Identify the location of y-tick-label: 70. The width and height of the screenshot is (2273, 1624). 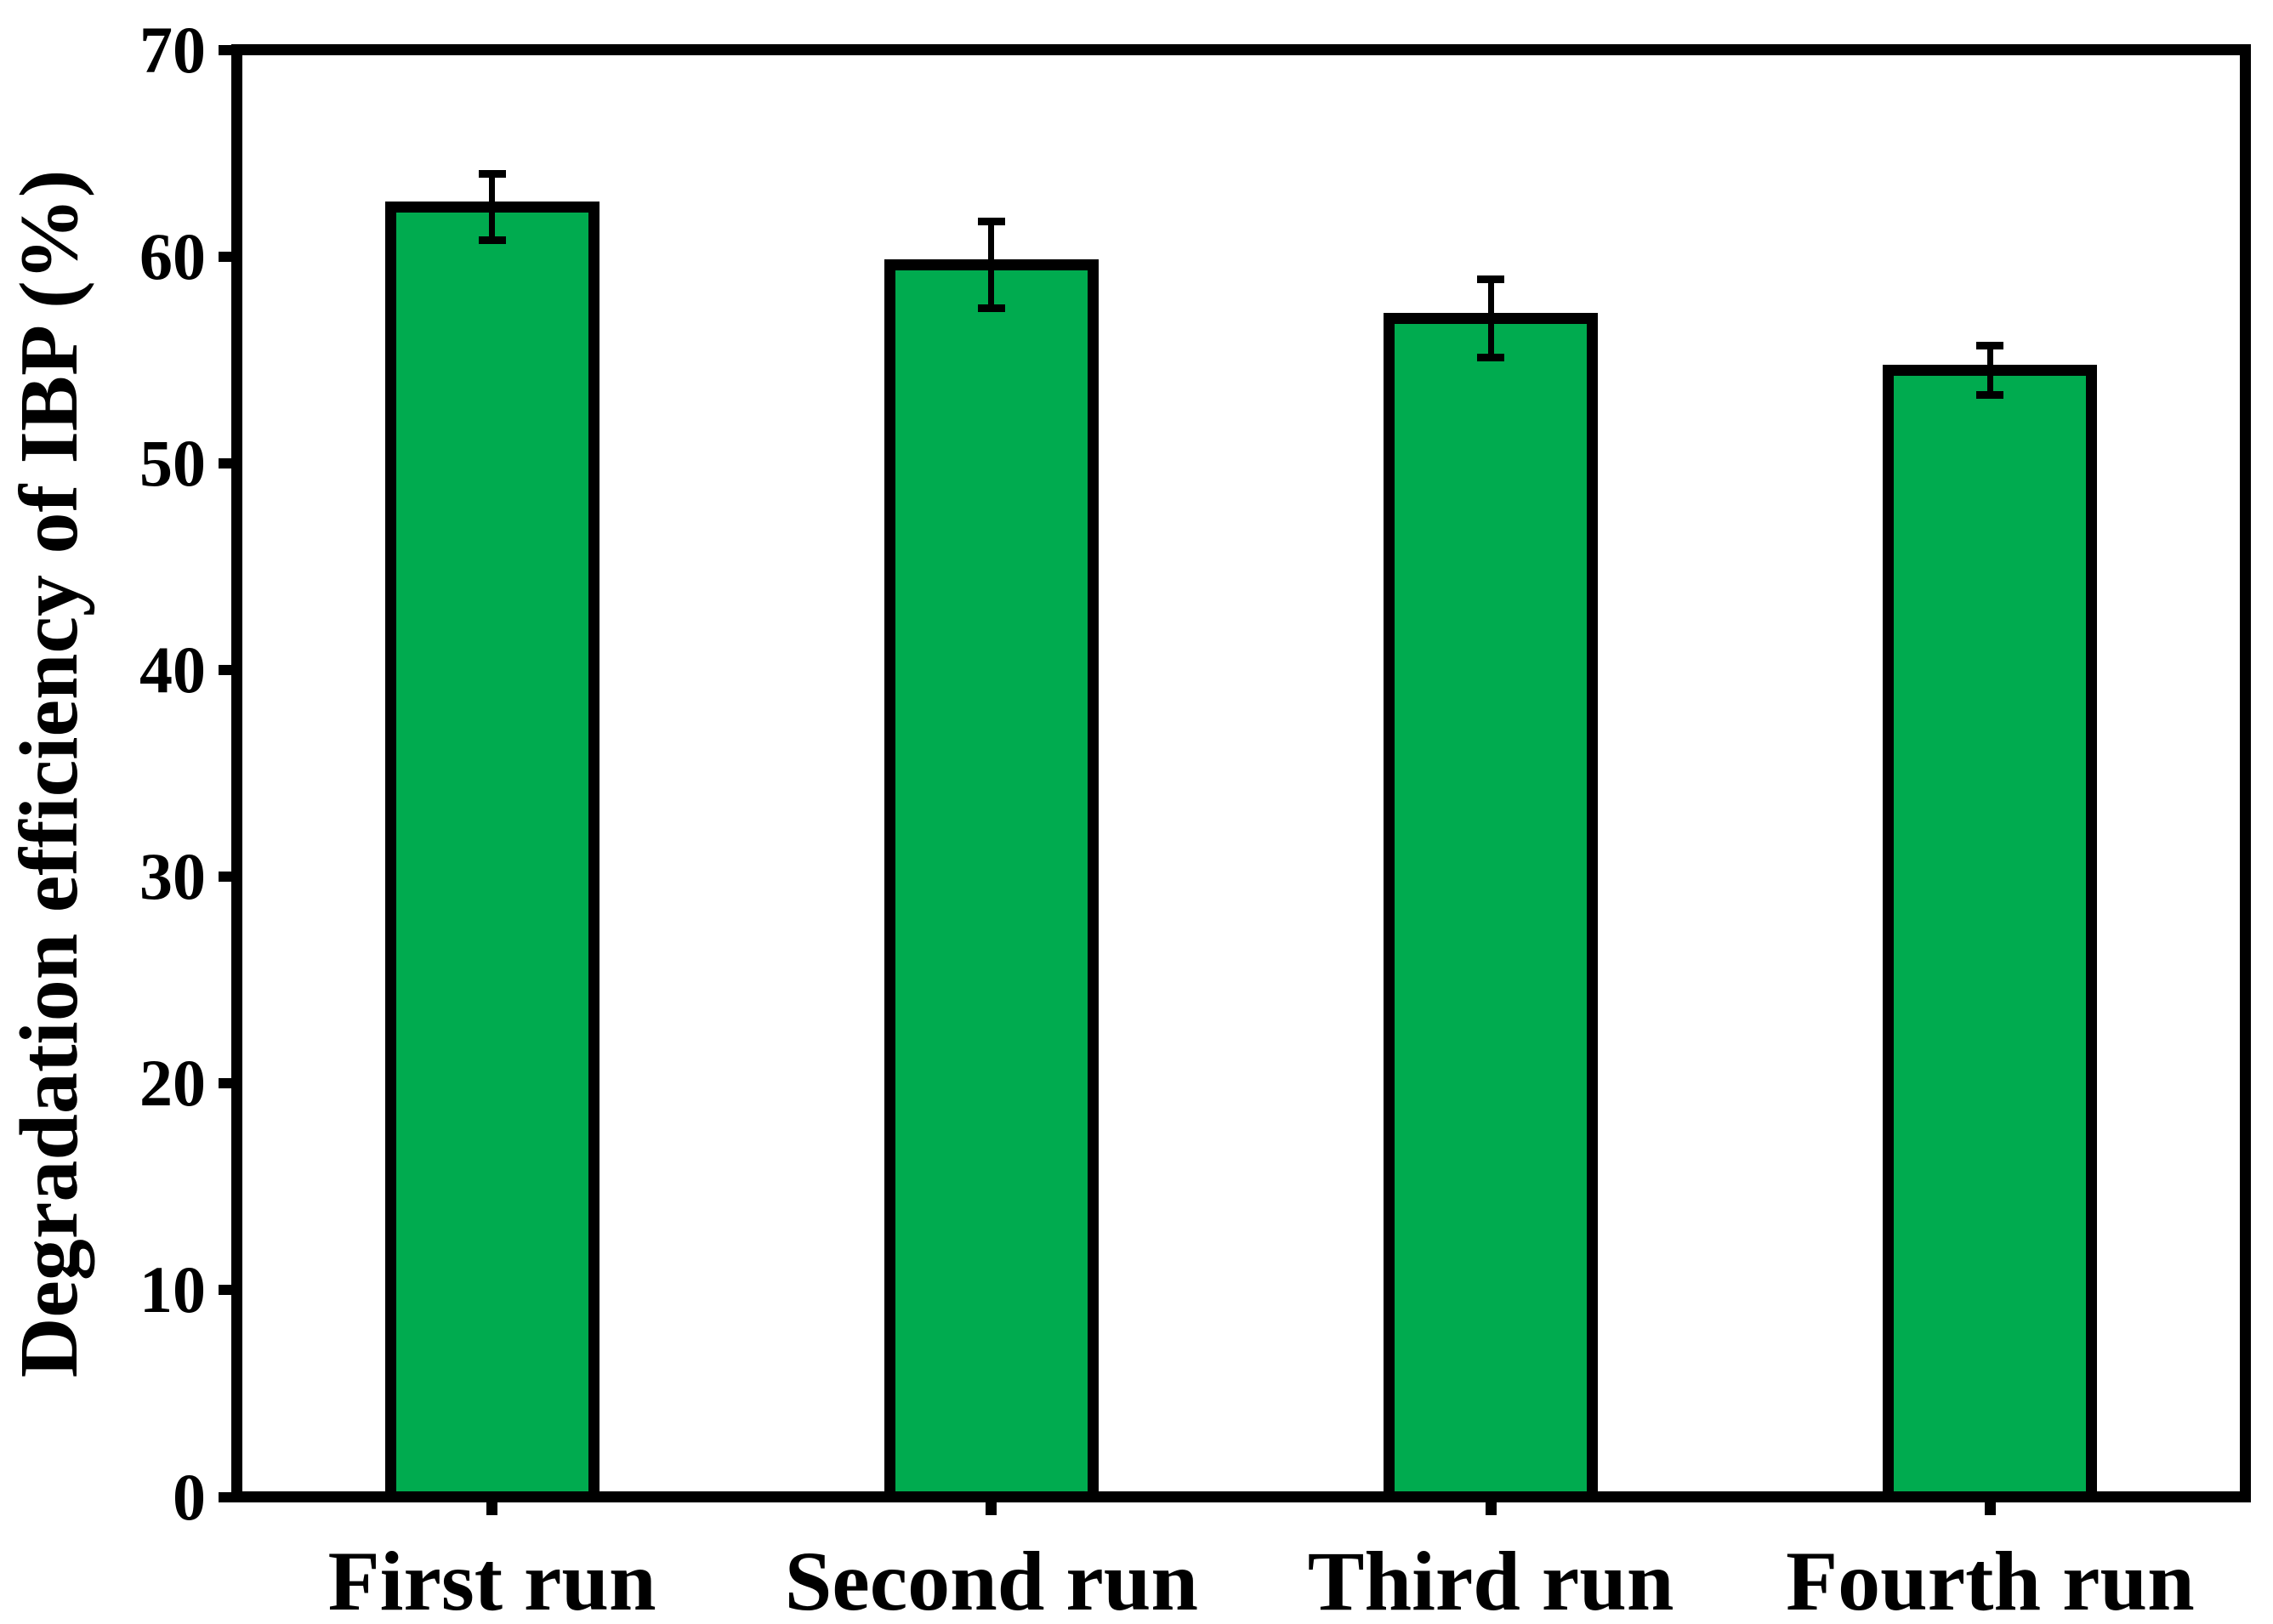
(173, 49).